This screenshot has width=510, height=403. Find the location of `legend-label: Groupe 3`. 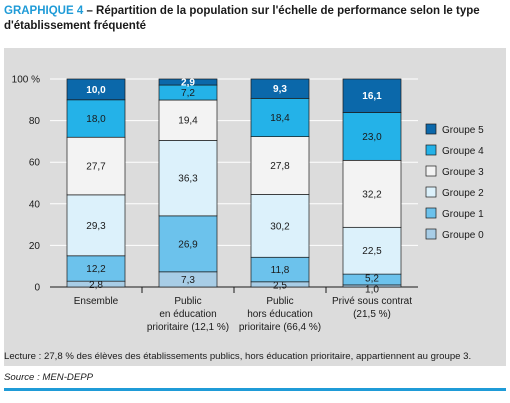

legend-label: Groupe 3 is located at coordinates (463, 172).